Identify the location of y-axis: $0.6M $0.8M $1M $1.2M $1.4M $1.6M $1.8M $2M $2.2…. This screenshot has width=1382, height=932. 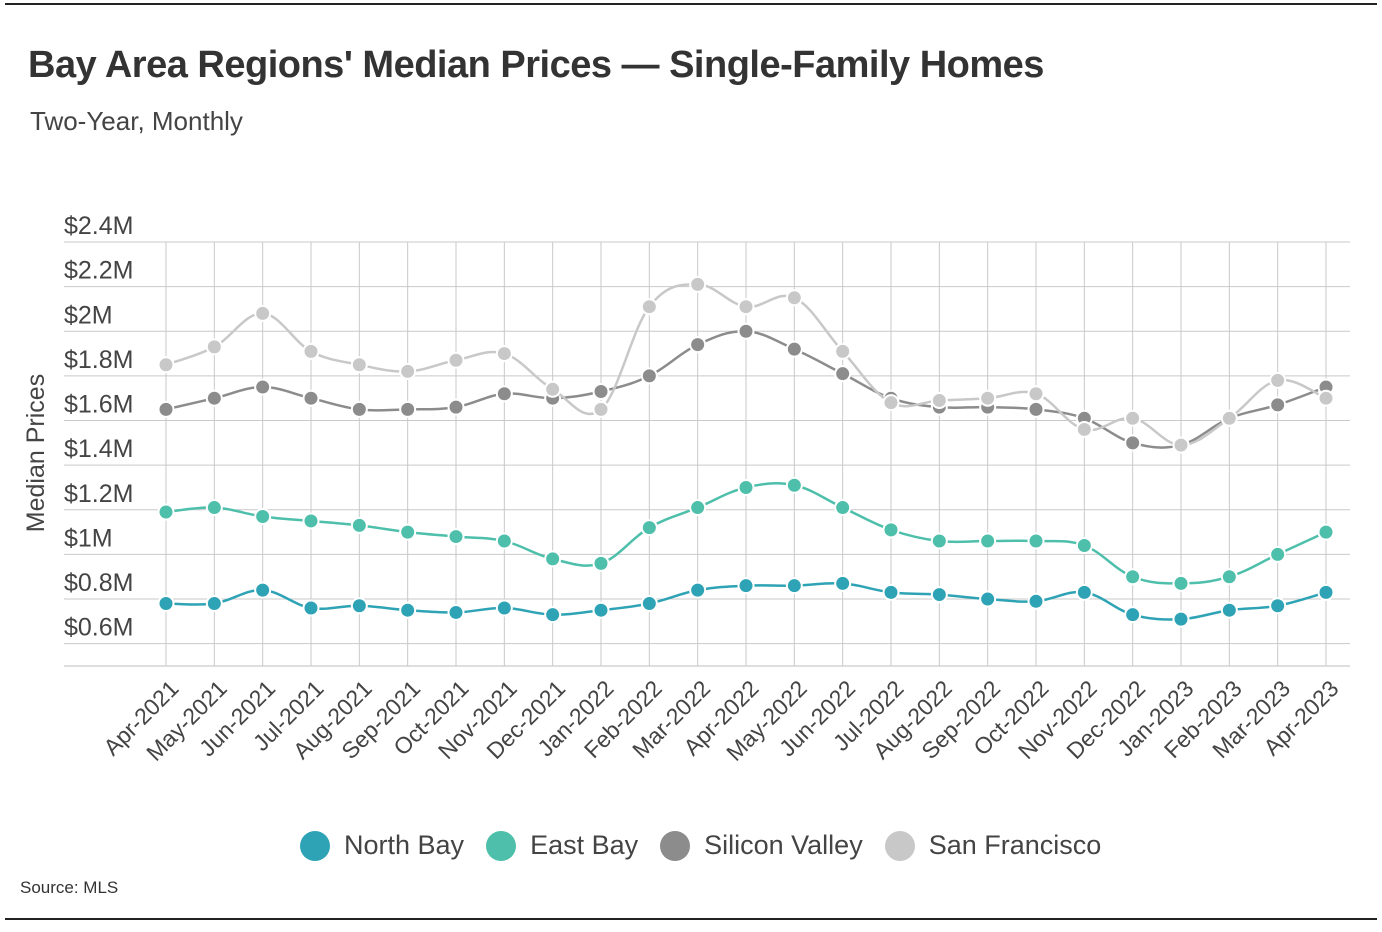
(98, 427).